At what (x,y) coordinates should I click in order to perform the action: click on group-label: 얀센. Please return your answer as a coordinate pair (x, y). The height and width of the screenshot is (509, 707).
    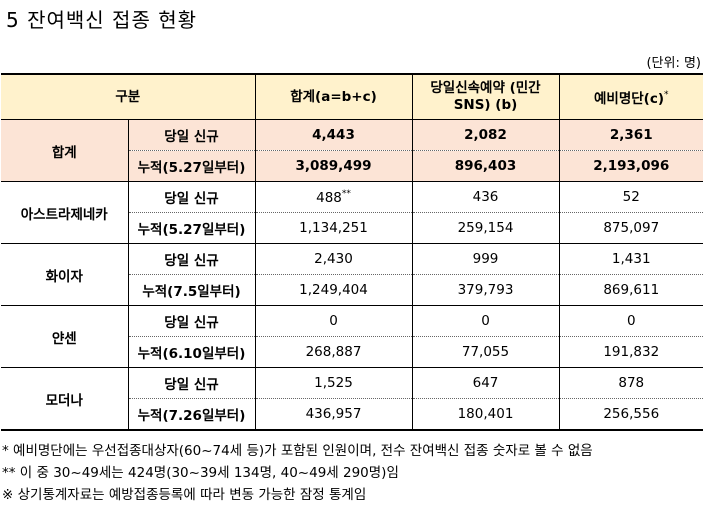
    Looking at the image, I should click on (65, 336).